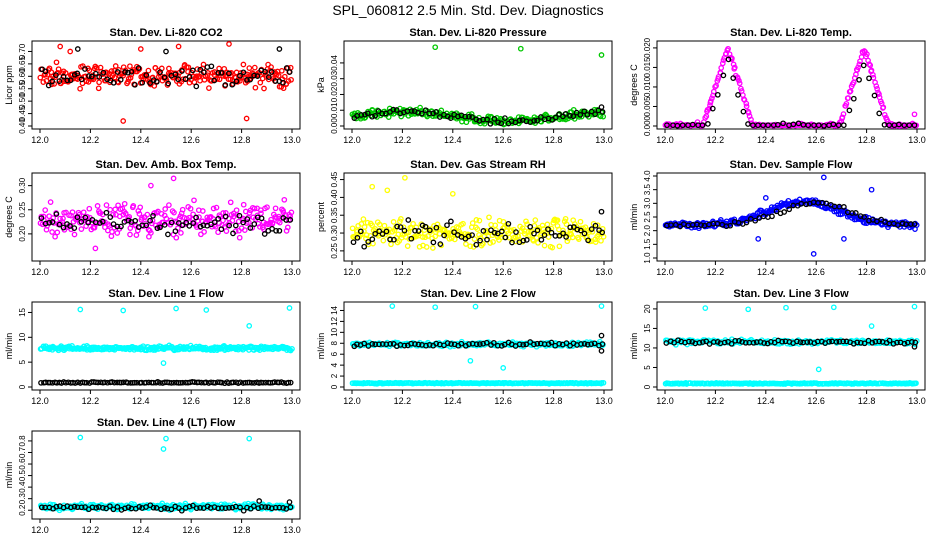 This screenshot has height=540, width=936. I want to click on y-tick-label: 0.015, so click(647, 67).